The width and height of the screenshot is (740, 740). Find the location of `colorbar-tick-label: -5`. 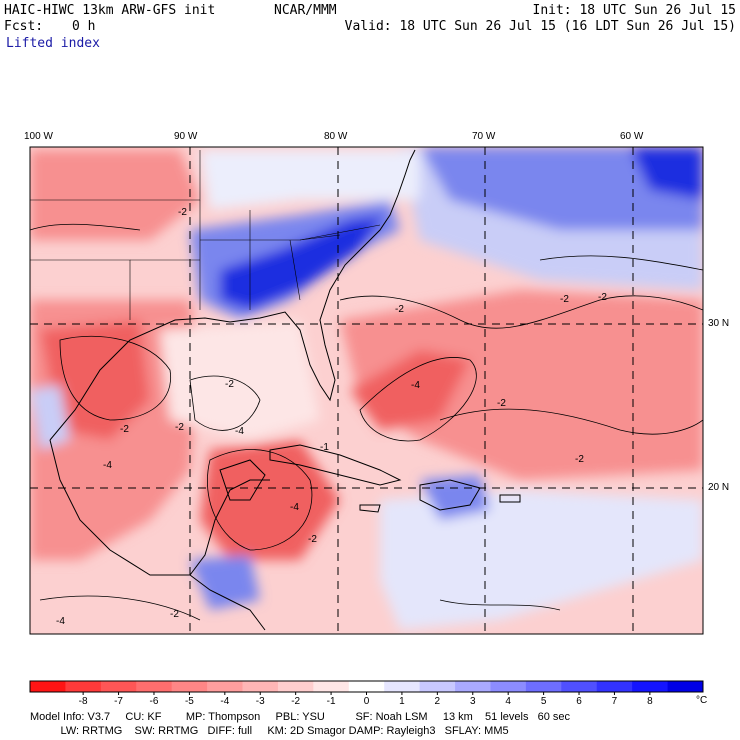

colorbar-tick-label: -5 is located at coordinates (189, 701).